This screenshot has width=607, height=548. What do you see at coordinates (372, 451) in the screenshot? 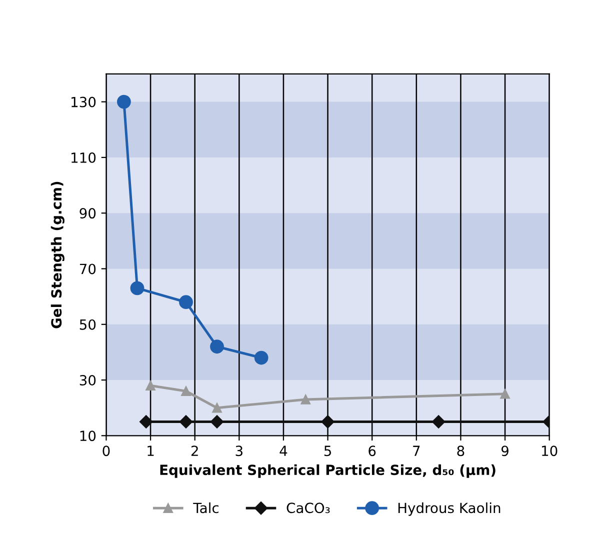
I see `x-tick-label: 6` at bounding box center [372, 451].